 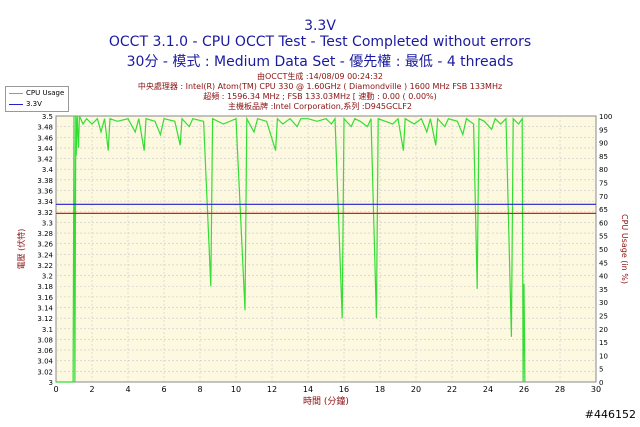 I want to click on y-tick-label-right: 85, so click(x=603, y=157).